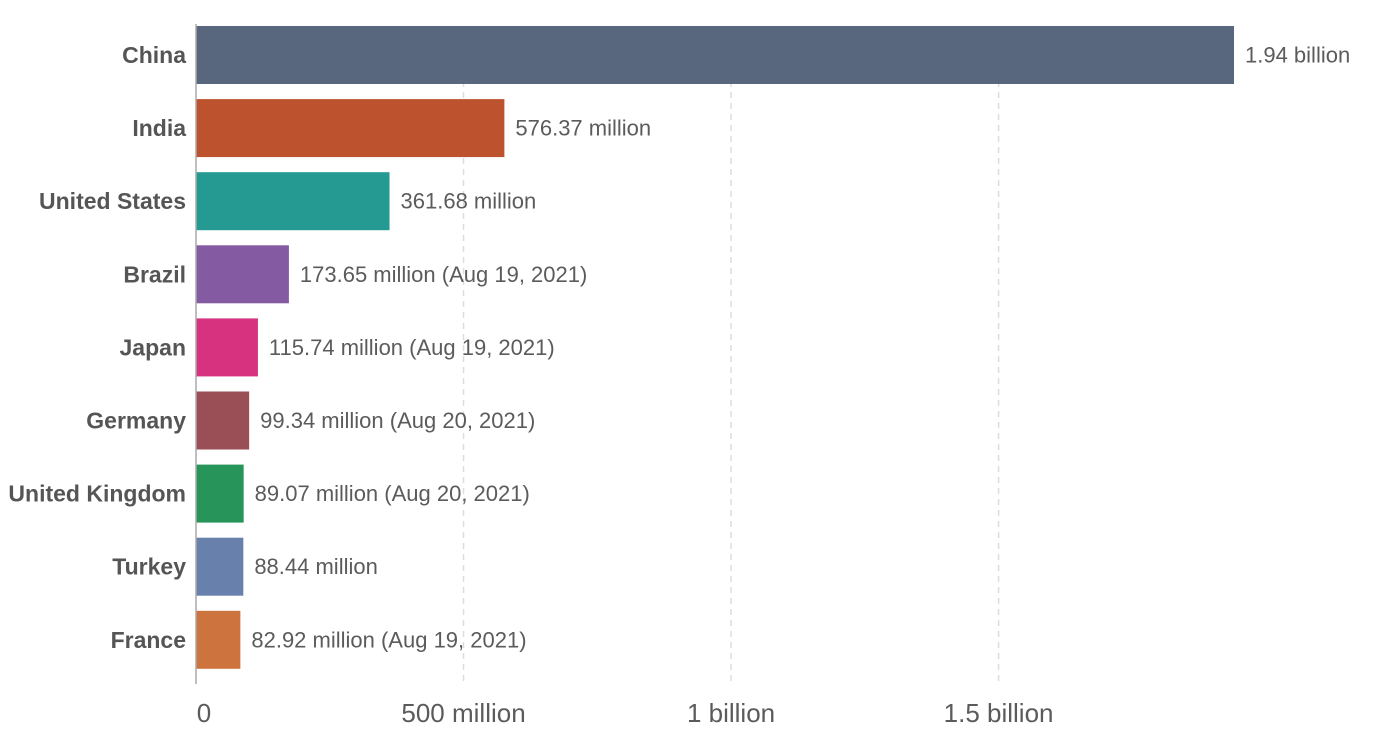 This screenshot has width=1379, height=751. What do you see at coordinates (583, 128) in the screenshot?
I see `value-label: 576.37 million` at bounding box center [583, 128].